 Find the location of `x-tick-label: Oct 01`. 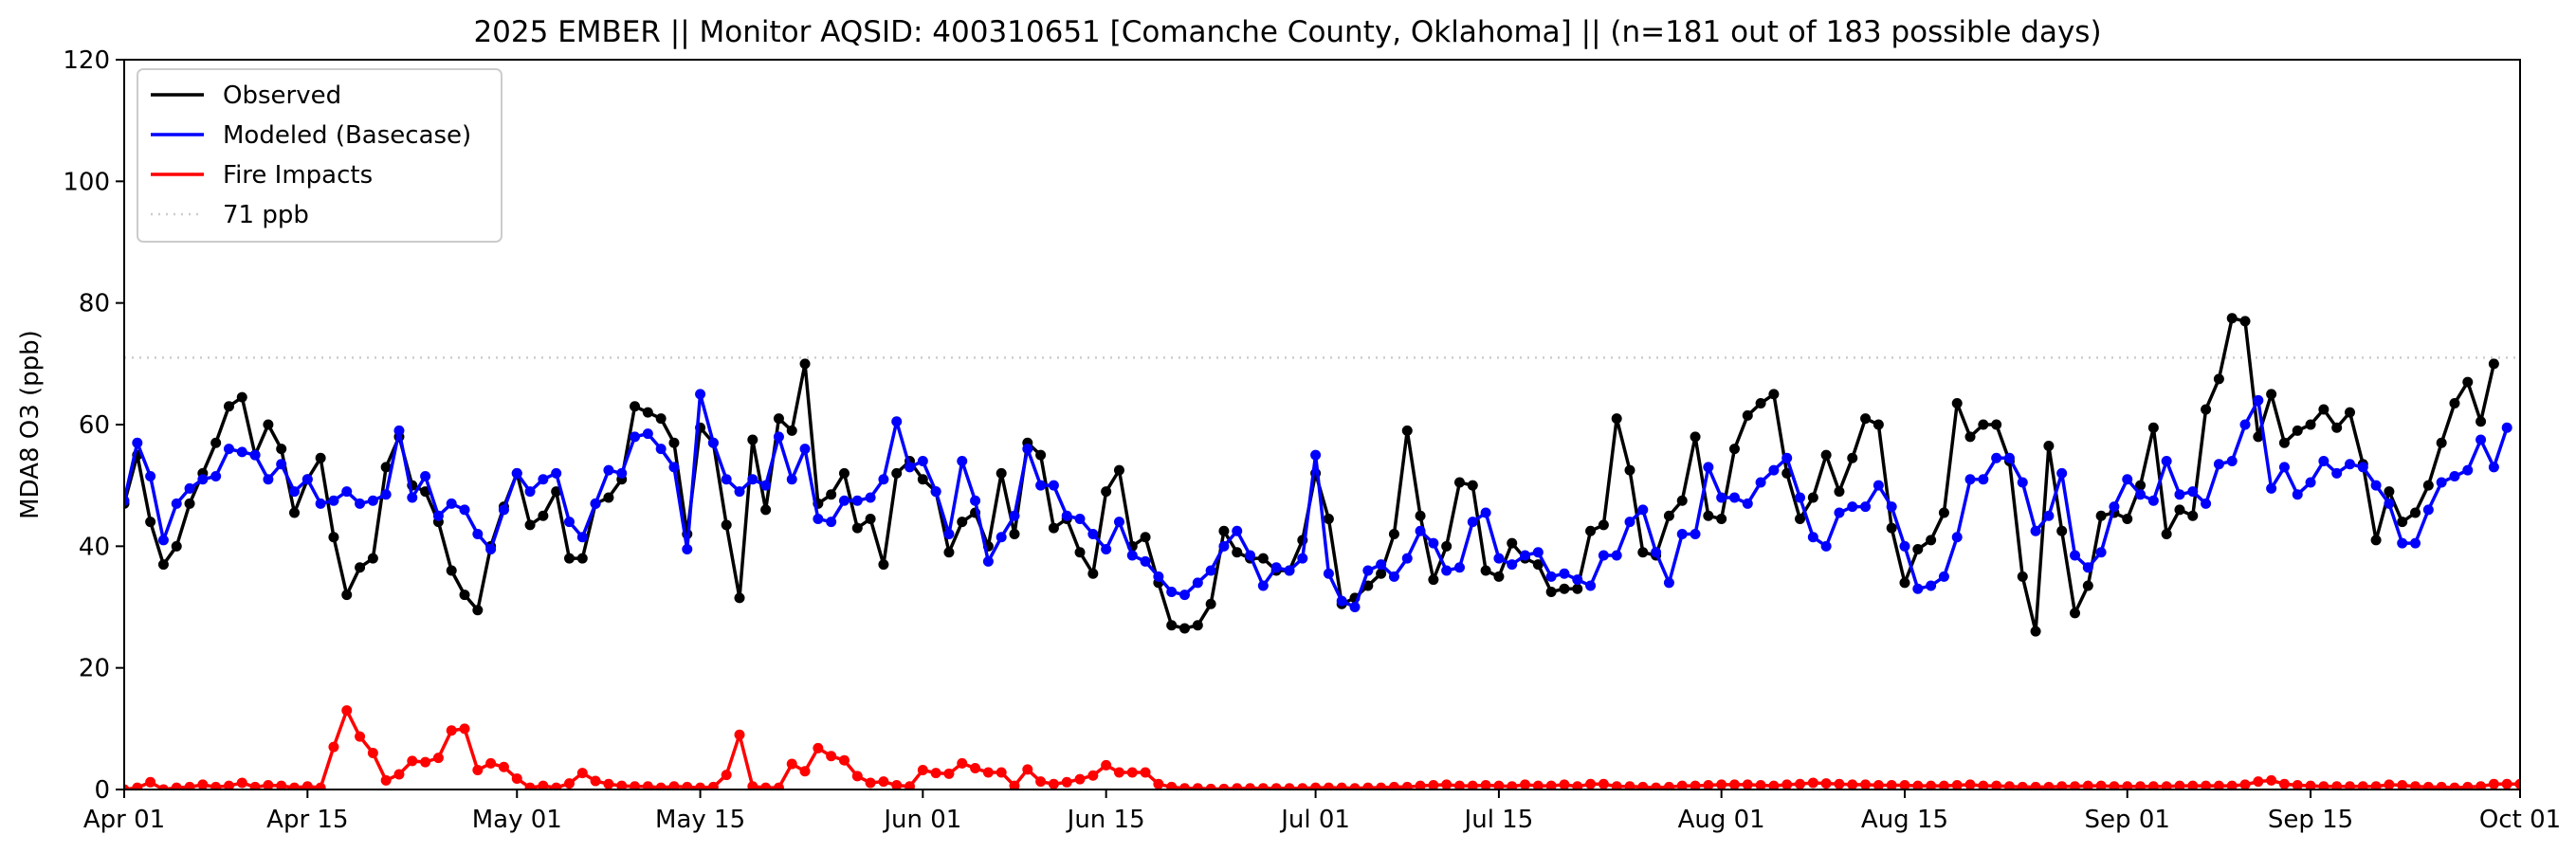

x-tick-label: Oct 01 is located at coordinates (2520, 820).